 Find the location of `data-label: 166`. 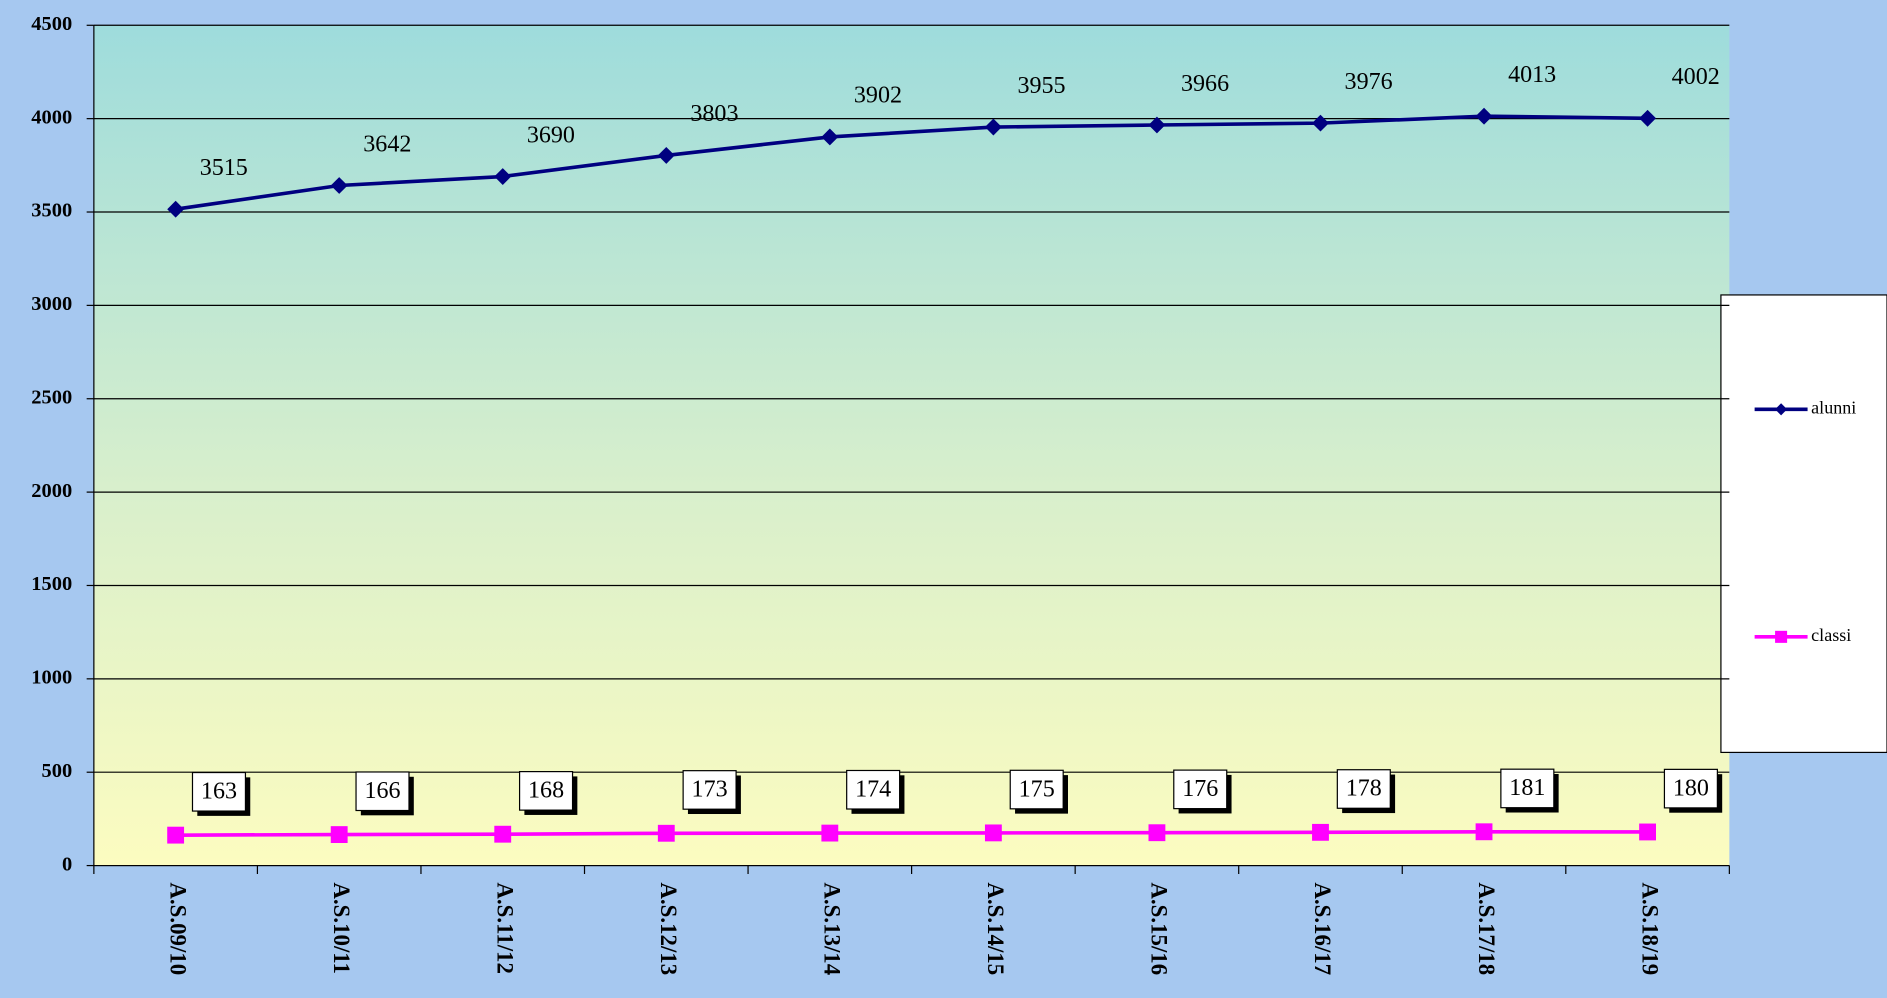

data-label: 166 is located at coordinates (382, 791).